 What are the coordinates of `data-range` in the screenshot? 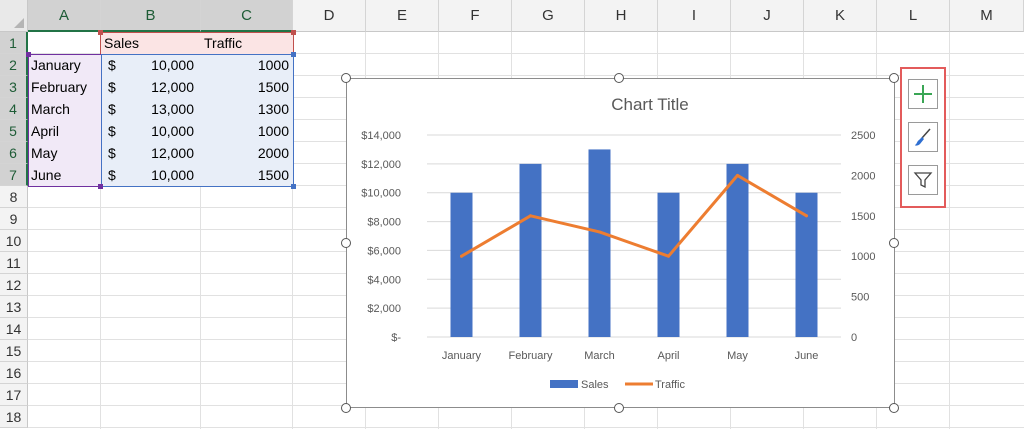 It's located at (197, 120).